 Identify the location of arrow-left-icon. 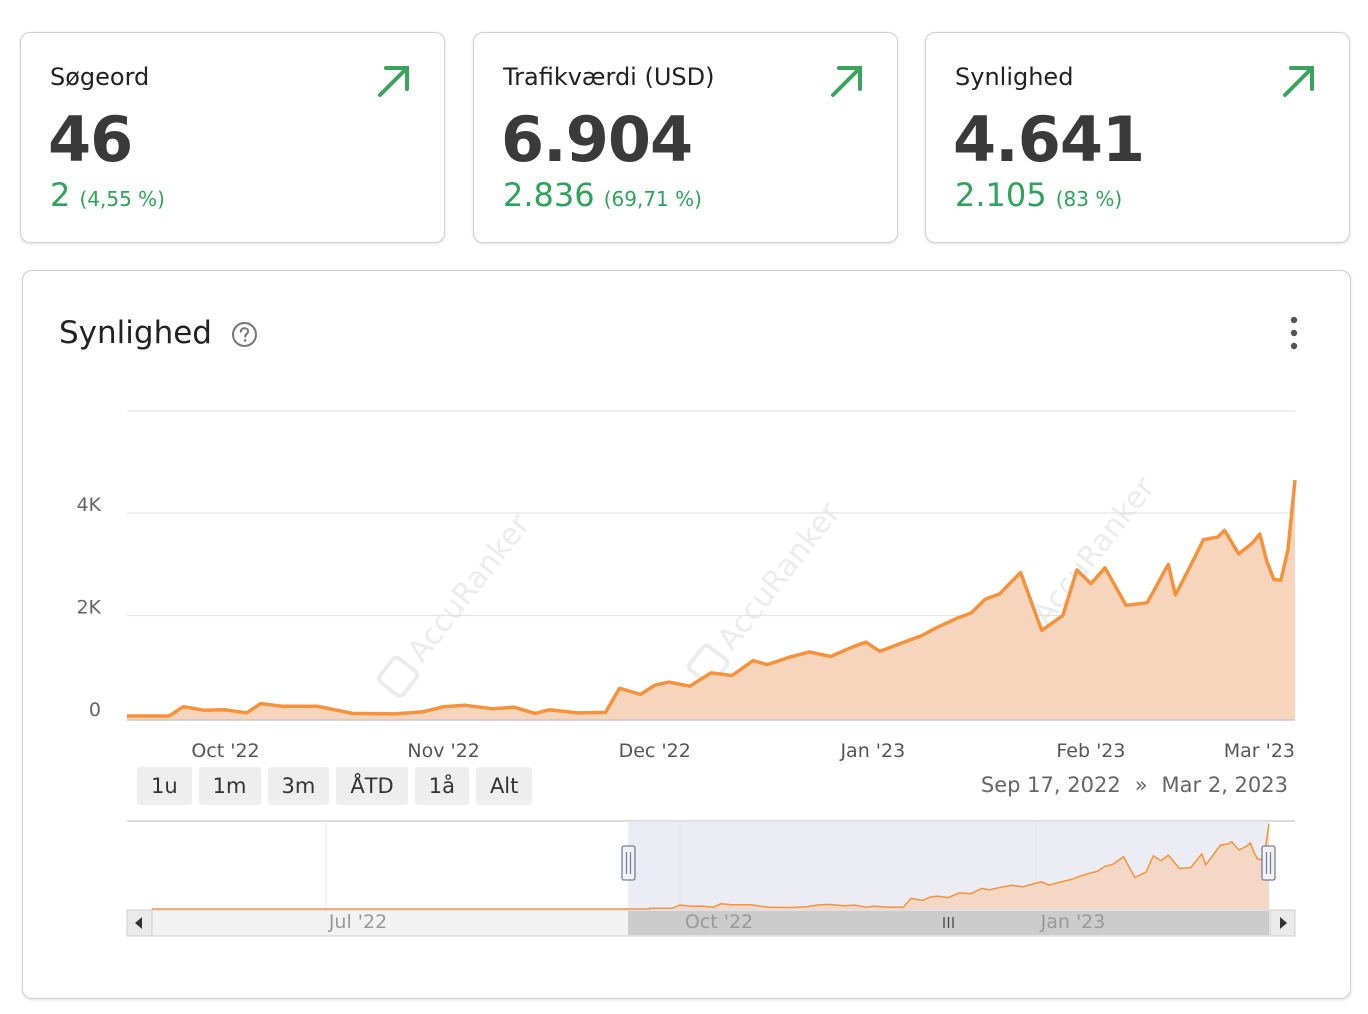
(138, 923).